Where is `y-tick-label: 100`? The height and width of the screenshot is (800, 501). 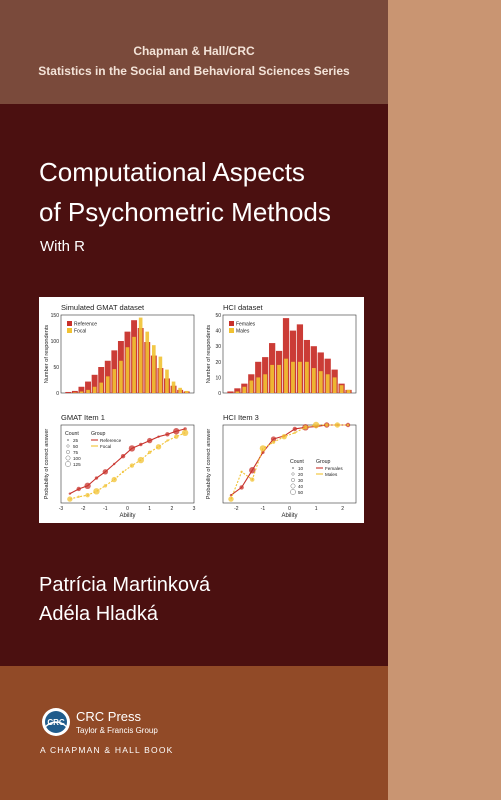 y-tick-label: 100 is located at coordinates (55, 342).